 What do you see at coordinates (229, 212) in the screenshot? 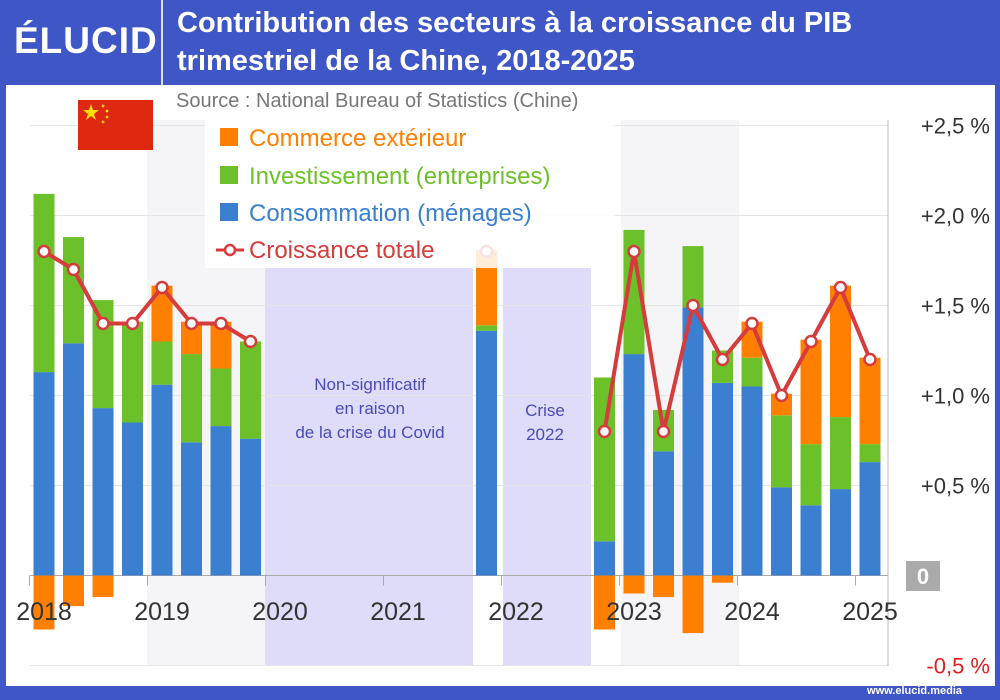
I see `legend-swatch-consommation` at bounding box center [229, 212].